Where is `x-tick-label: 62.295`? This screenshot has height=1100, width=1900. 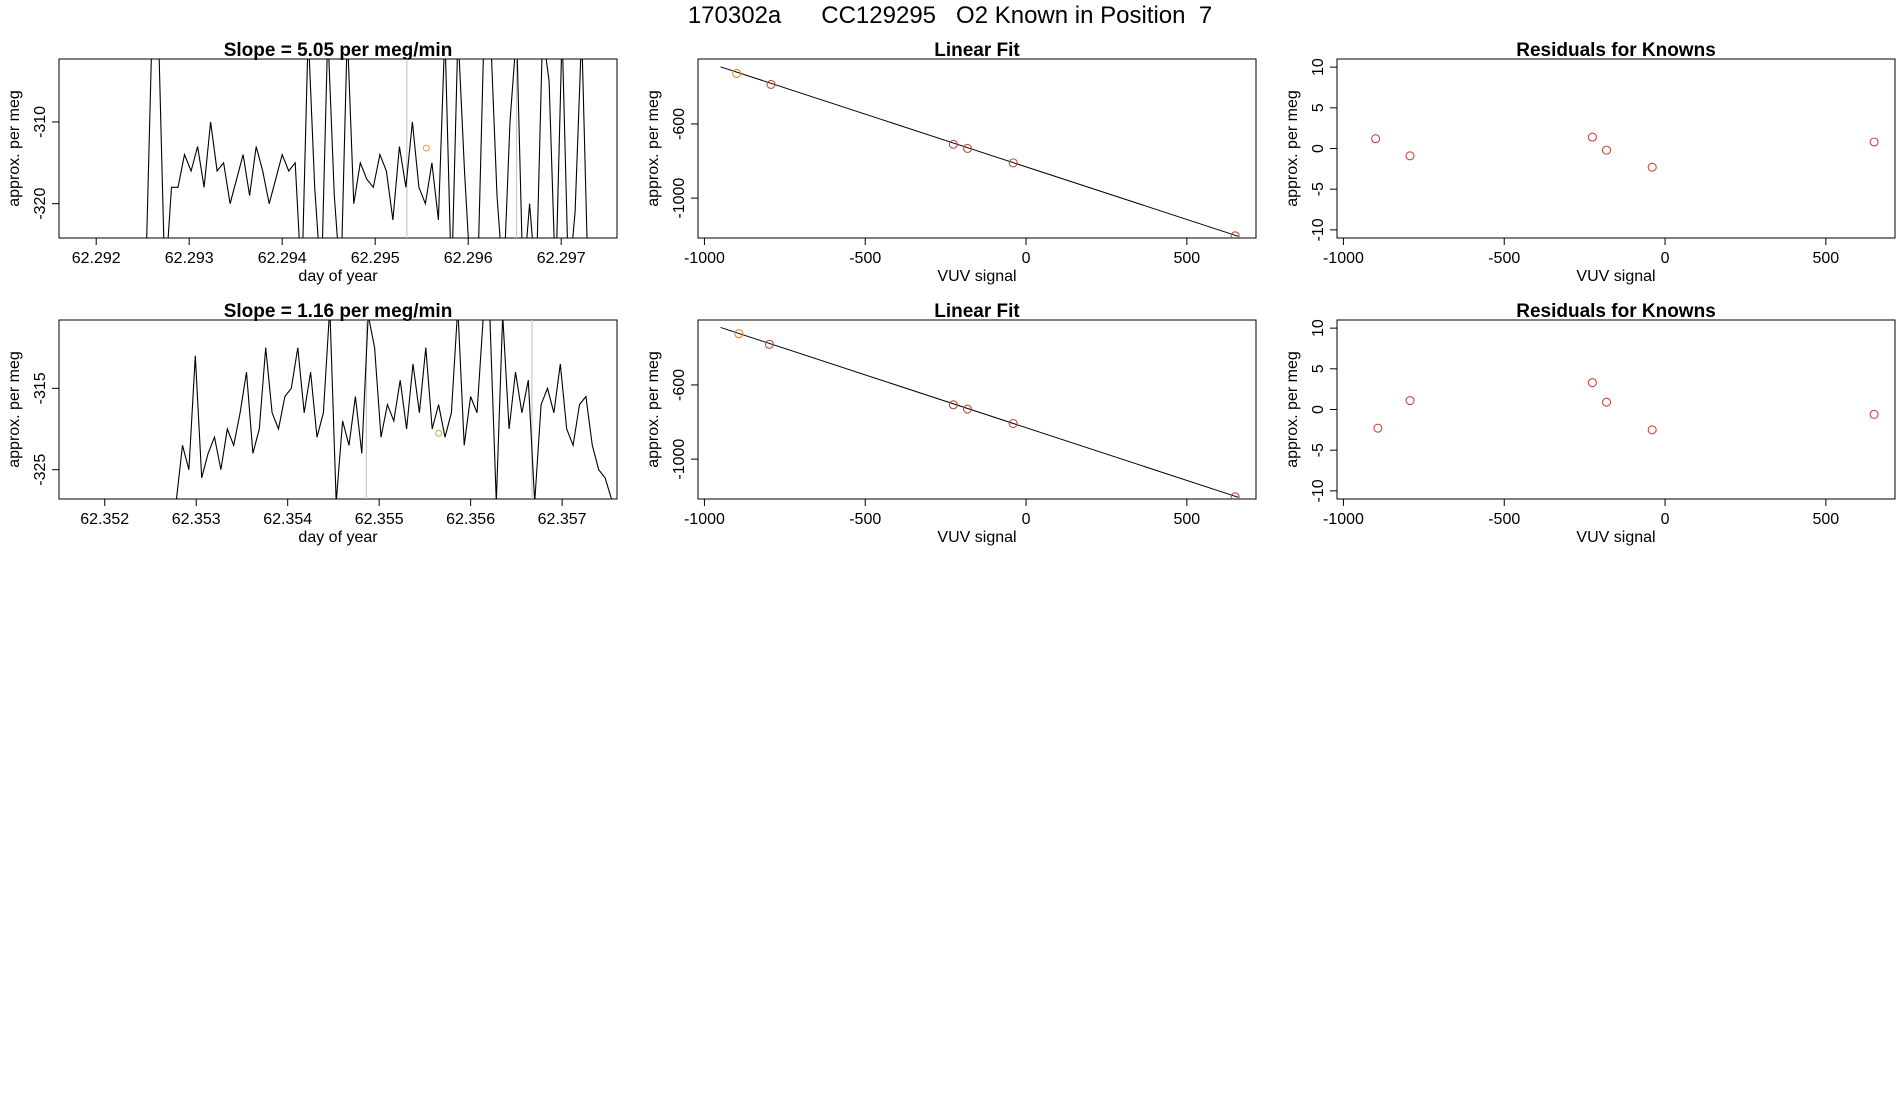
x-tick-label: 62.295 is located at coordinates (375, 258).